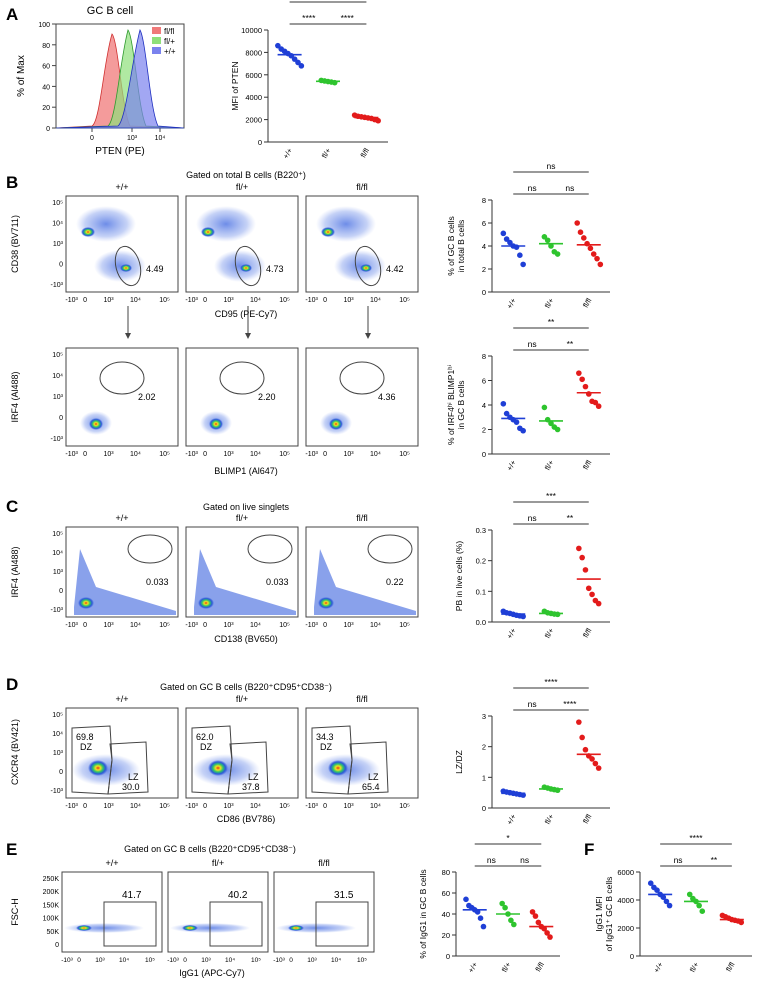 The height and width of the screenshot is (1000, 772). What do you see at coordinates (21, 76) in the screenshot?
I see `histogram-ylabel: % of Max` at bounding box center [21, 76].